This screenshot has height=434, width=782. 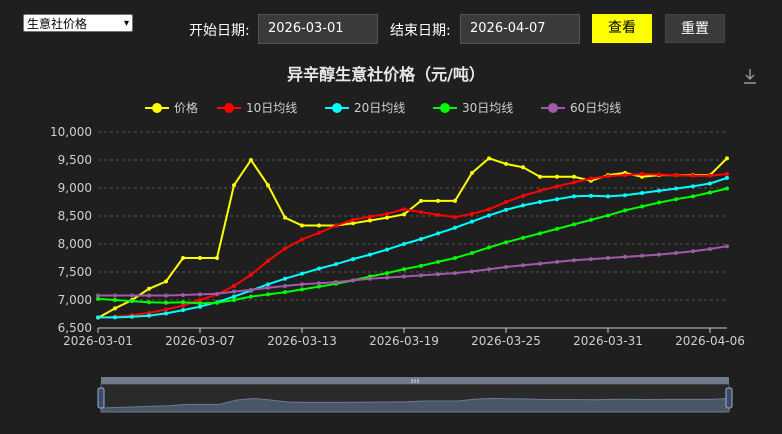 What do you see at coordinates (171, 107) in the screenshot?
I see `legend-item-price: 价格` at bounding box center [171, 107].